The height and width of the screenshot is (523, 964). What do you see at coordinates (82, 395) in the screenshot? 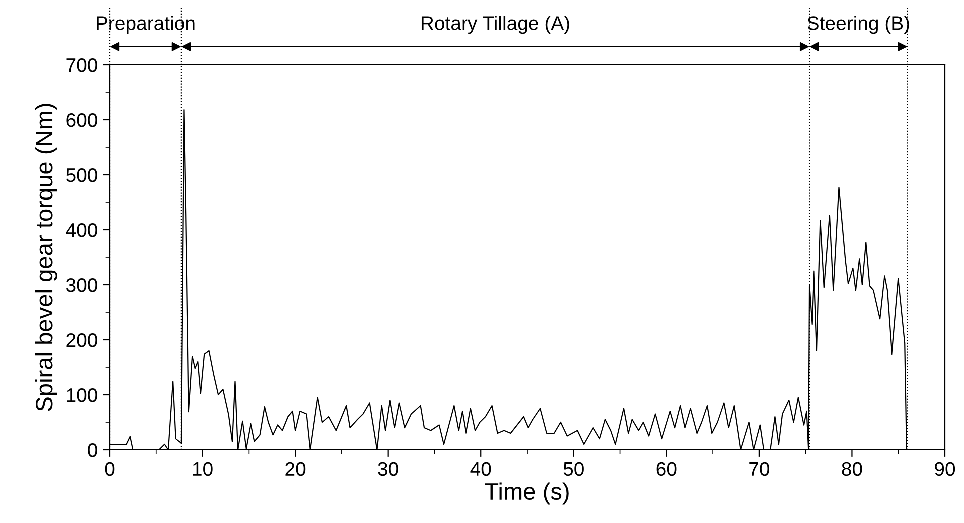
I see `y-tick-label: 100` at bounding box center [82, 395].